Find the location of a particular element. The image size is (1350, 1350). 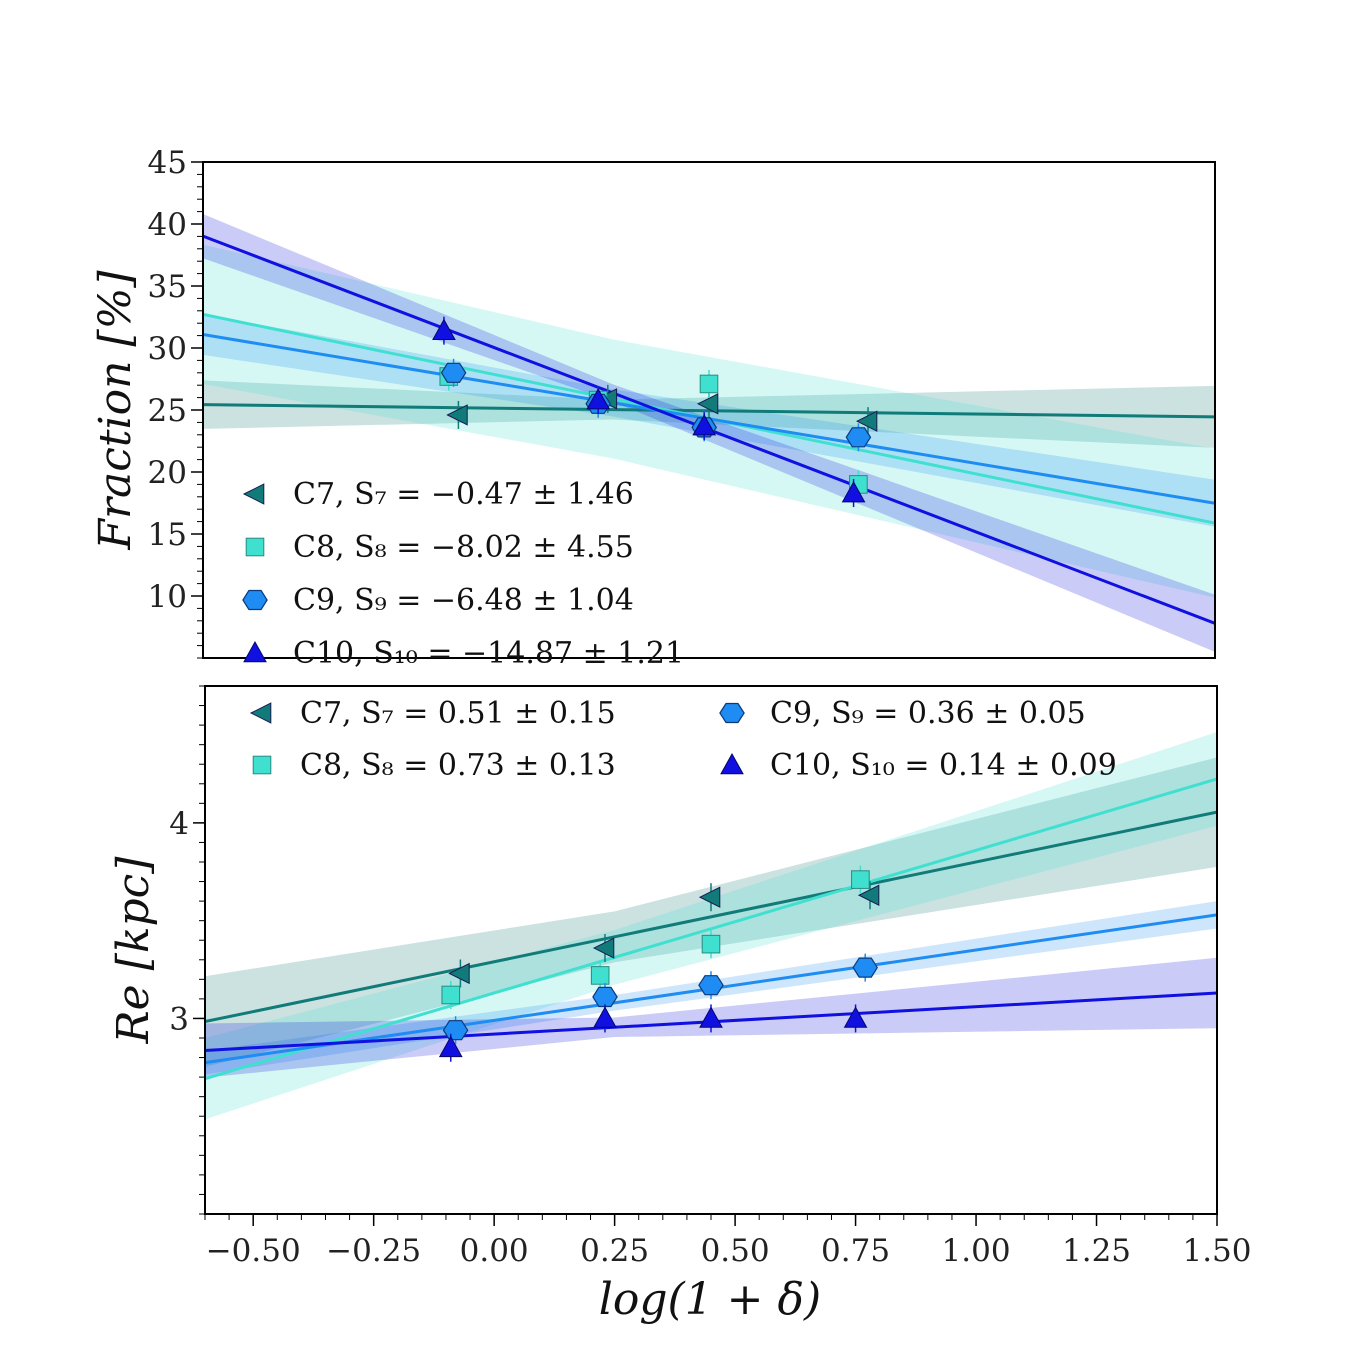

y-tick-label: 35 is located at coordinates (167, 287).